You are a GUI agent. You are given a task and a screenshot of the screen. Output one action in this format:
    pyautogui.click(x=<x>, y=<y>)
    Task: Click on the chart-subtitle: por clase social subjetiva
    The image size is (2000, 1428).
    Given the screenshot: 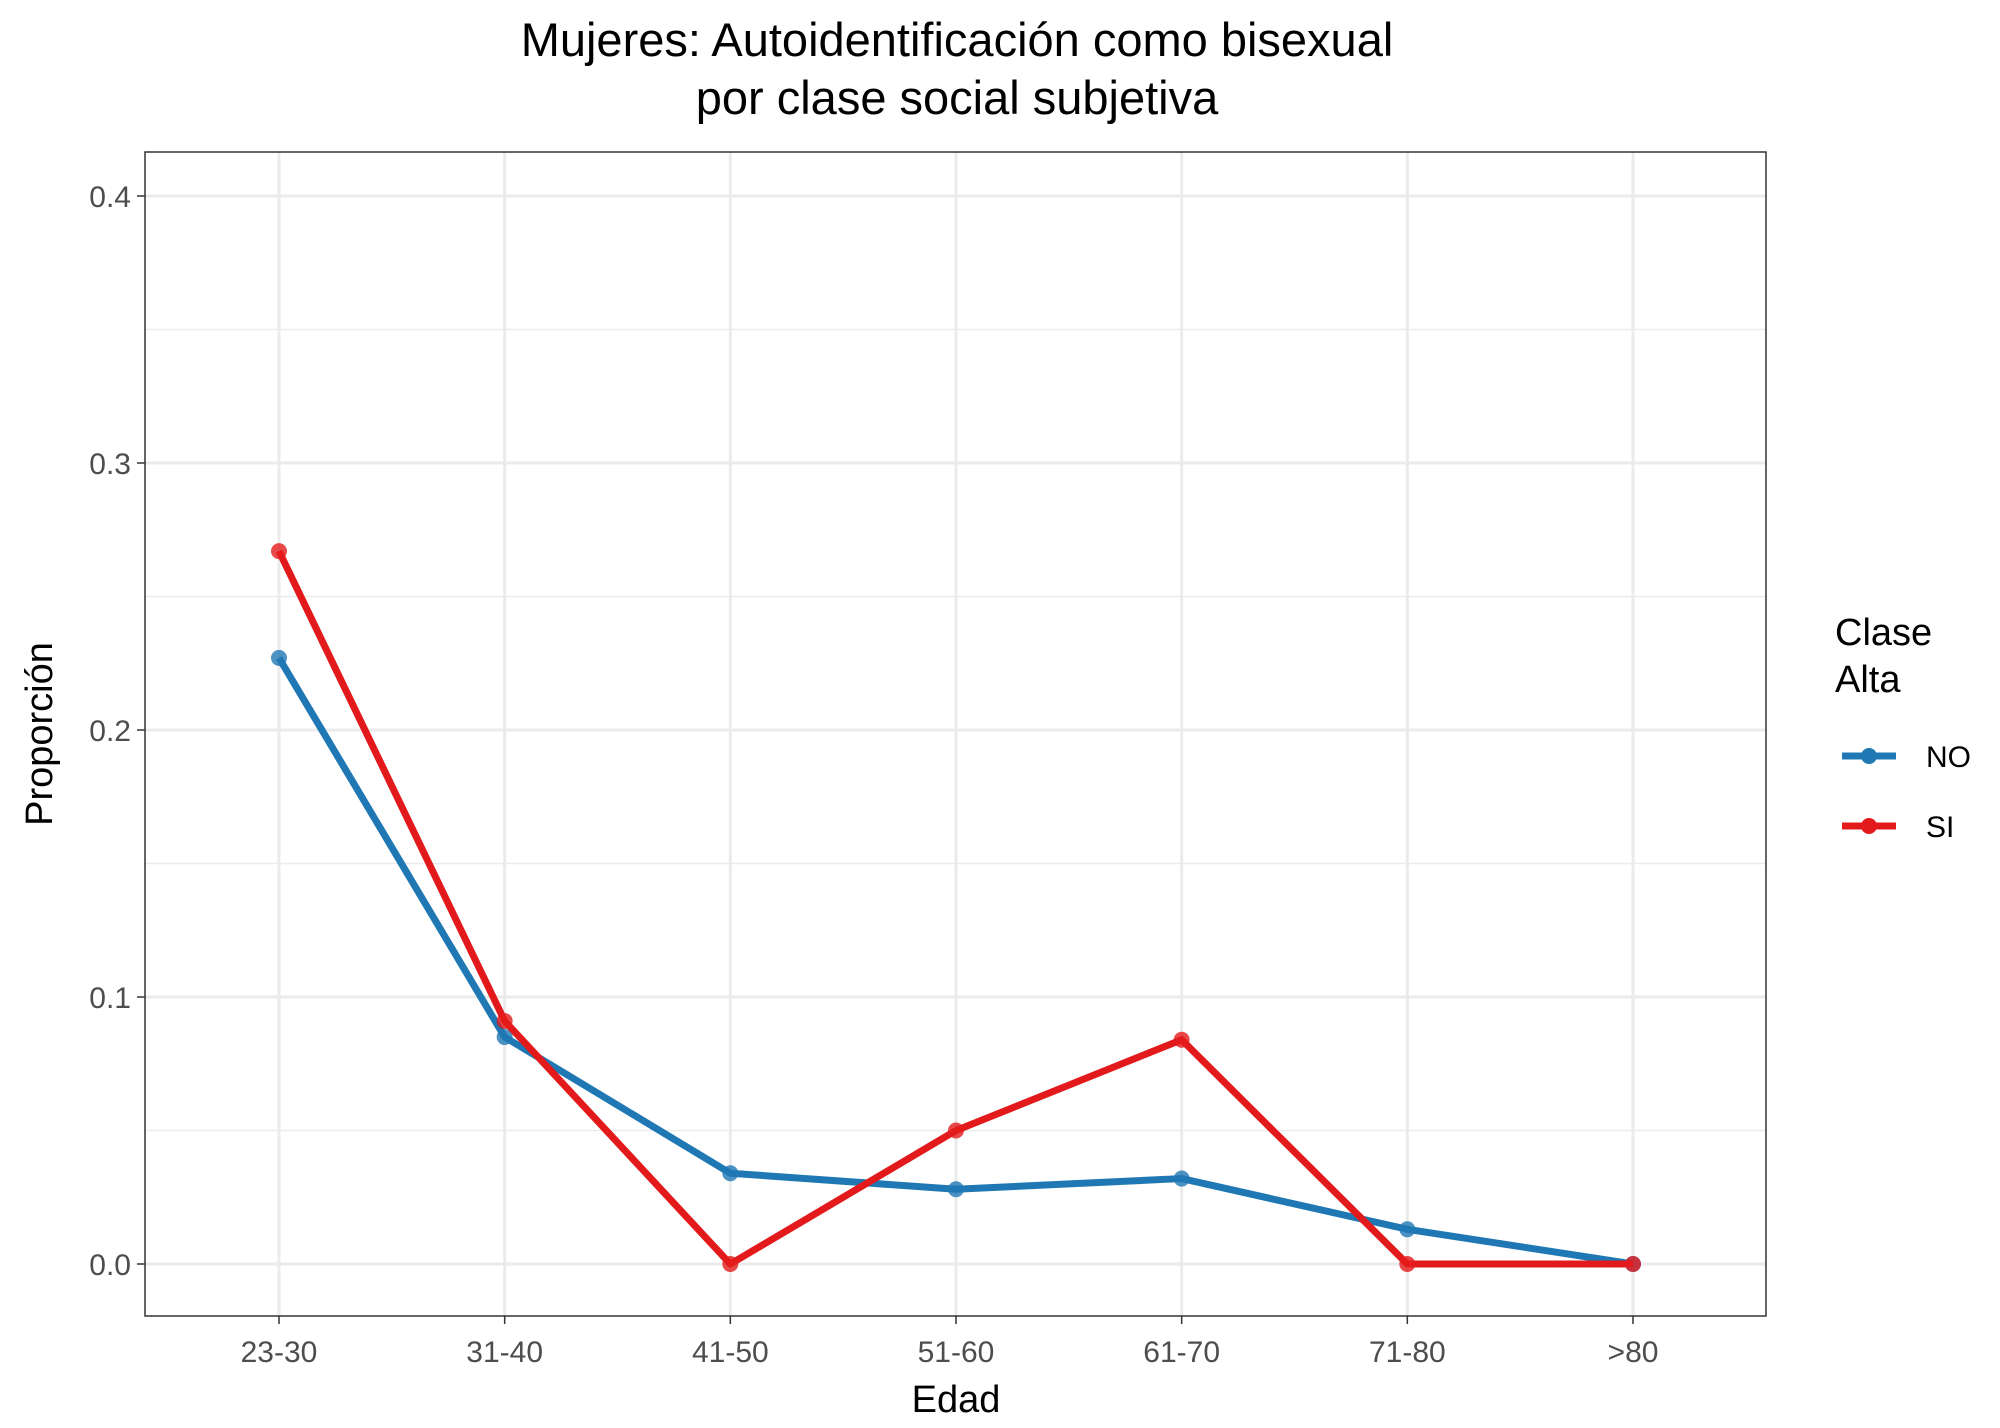 What is the action you would take?
    pyautogui.click(x=957, y=97)
    